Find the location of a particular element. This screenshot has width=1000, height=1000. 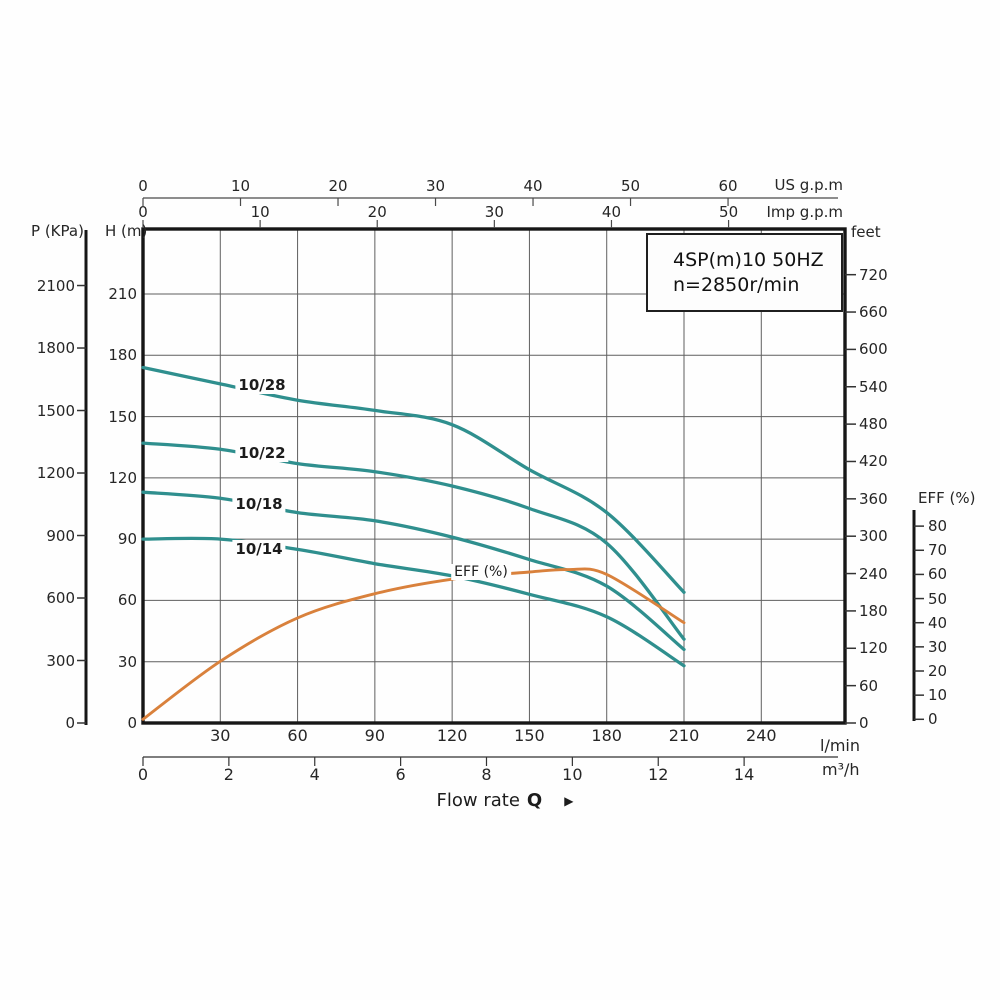

curve-label-10-28: 10/28 is located at coordinates (262, 385).